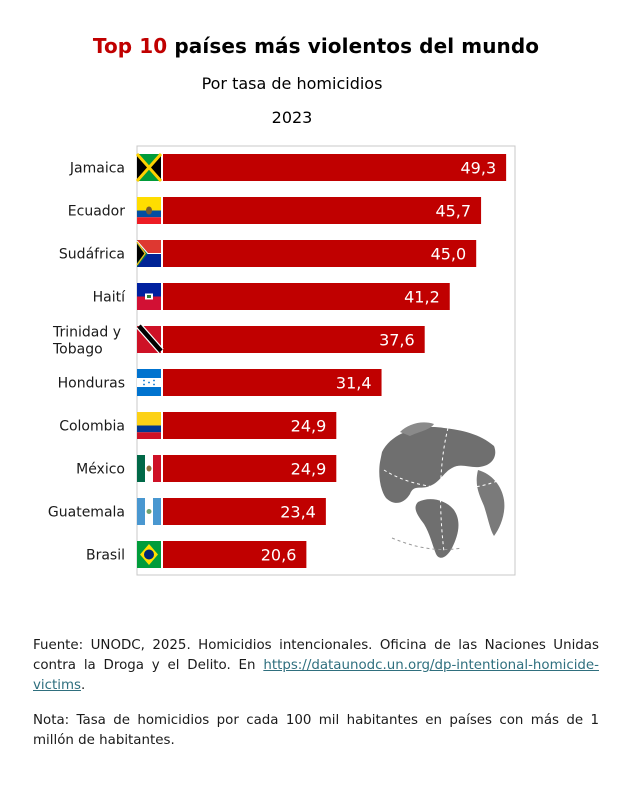 The image size is (632, 792). What do you see at coordinates (449, 254) in the screenshot?
I see `data-label: 45,0` at bounding box center [449, 254].